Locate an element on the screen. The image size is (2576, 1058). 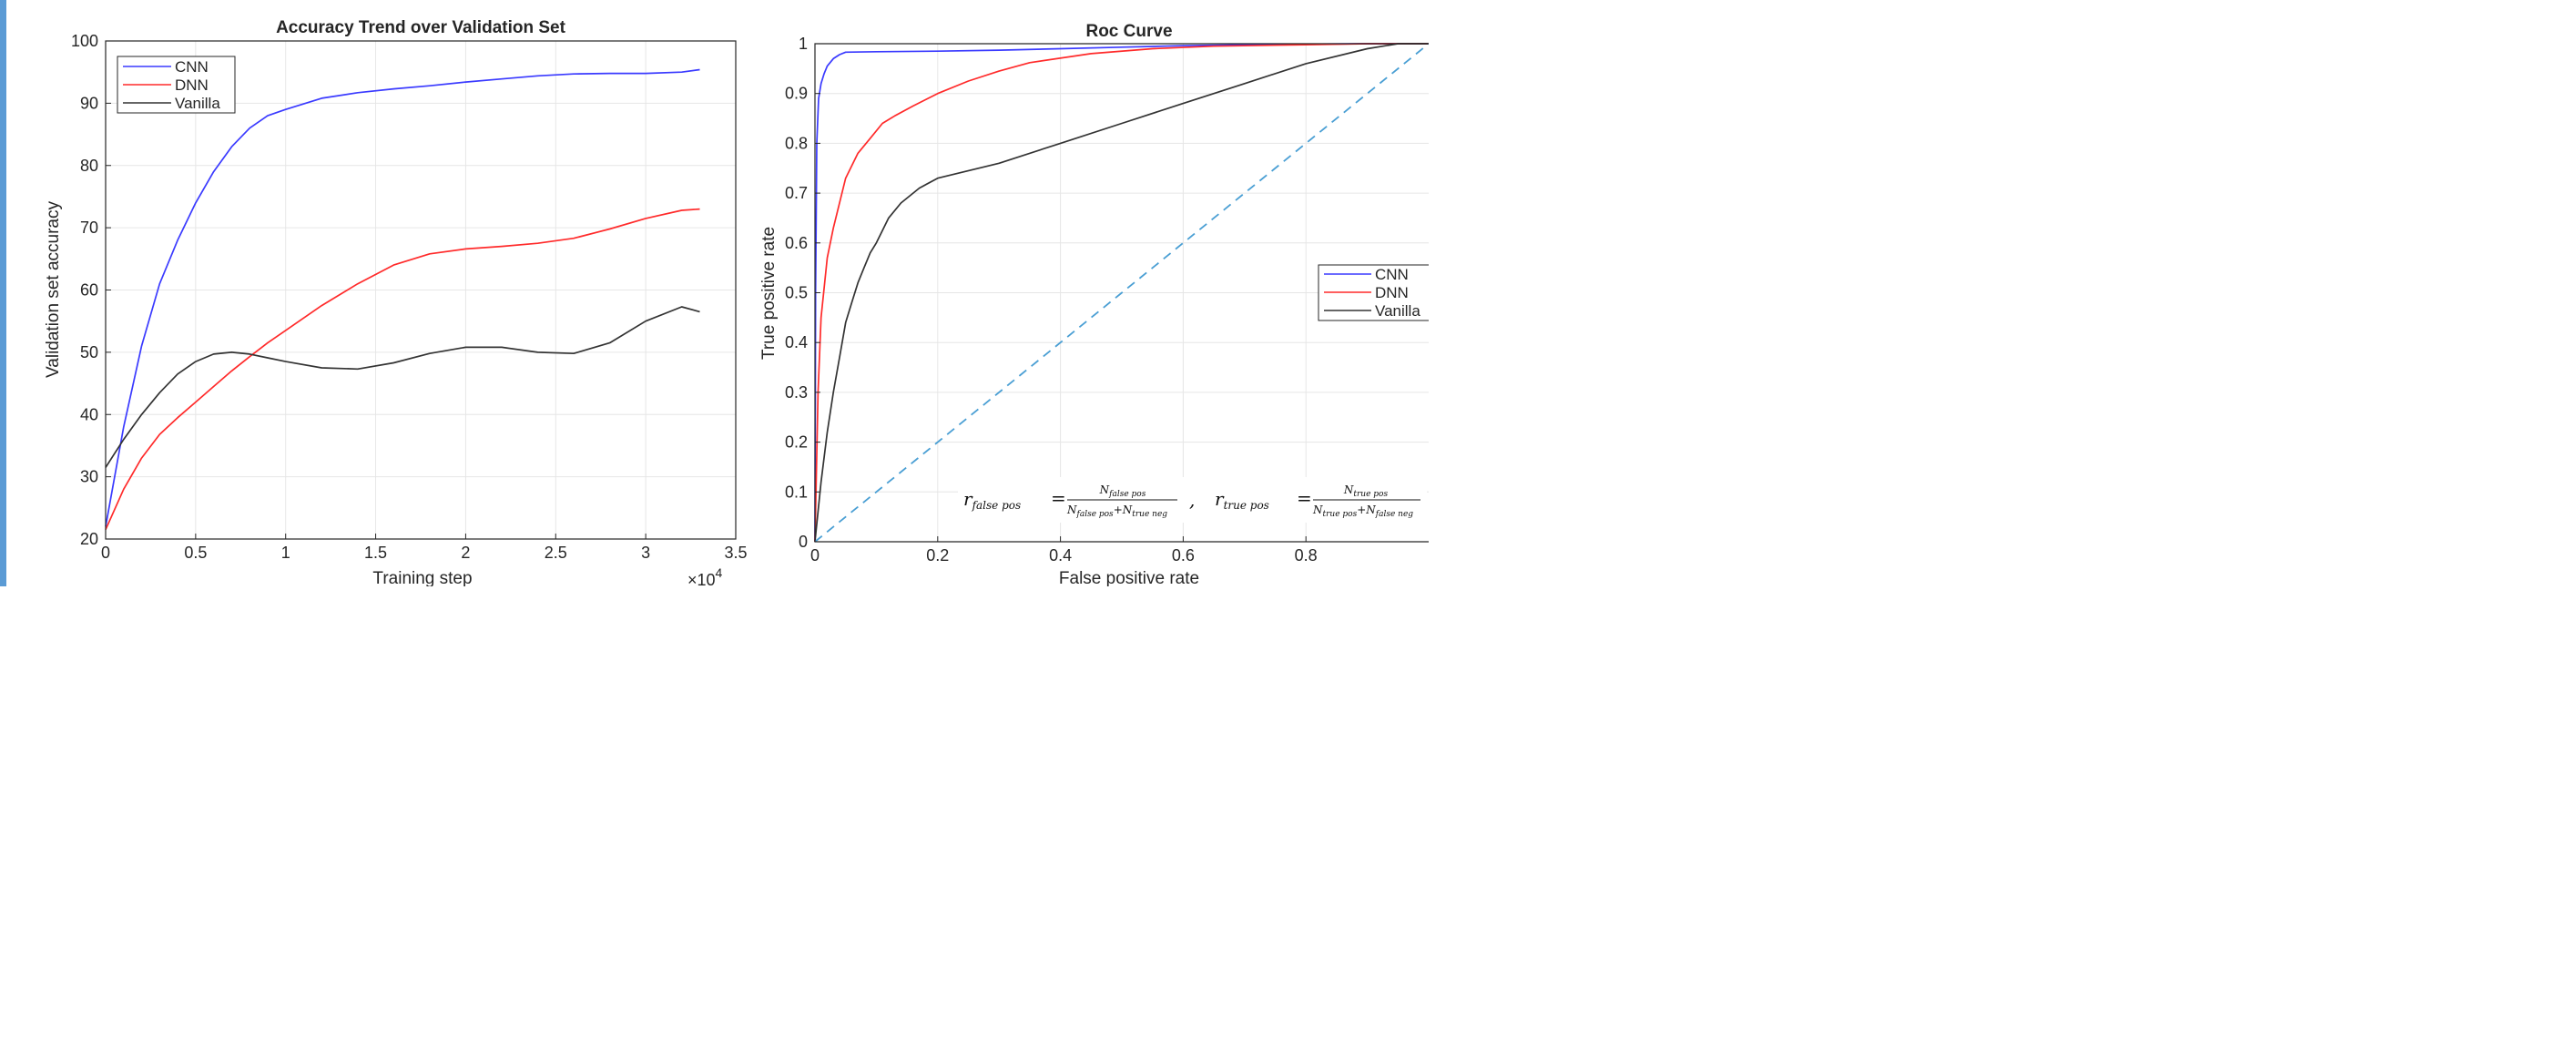
accuracy-ticks: 0 0.5 1 1.5 2 2.5 3 3.5 20 30 40 50 60 70 80 90 100 is located at coordinates (410, 297).